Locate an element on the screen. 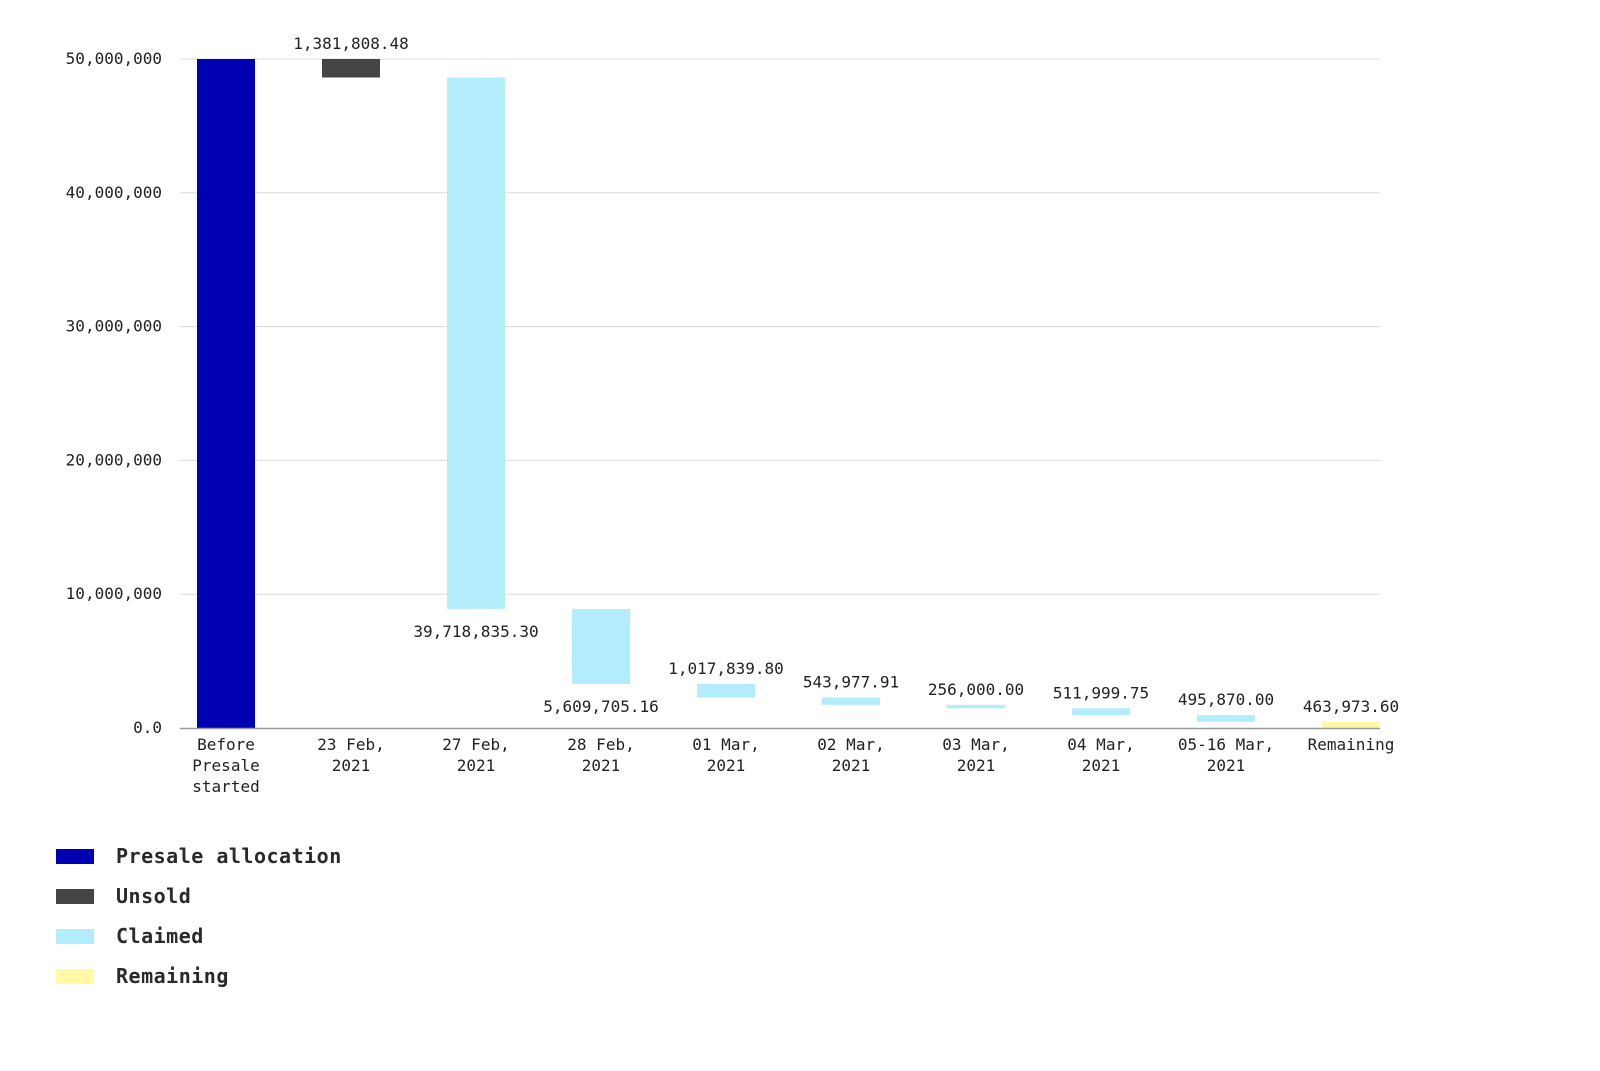 The height and width of the screenshot is (1071, 1600). data-label: 256,000.00 is located at coordinates (976, 689).